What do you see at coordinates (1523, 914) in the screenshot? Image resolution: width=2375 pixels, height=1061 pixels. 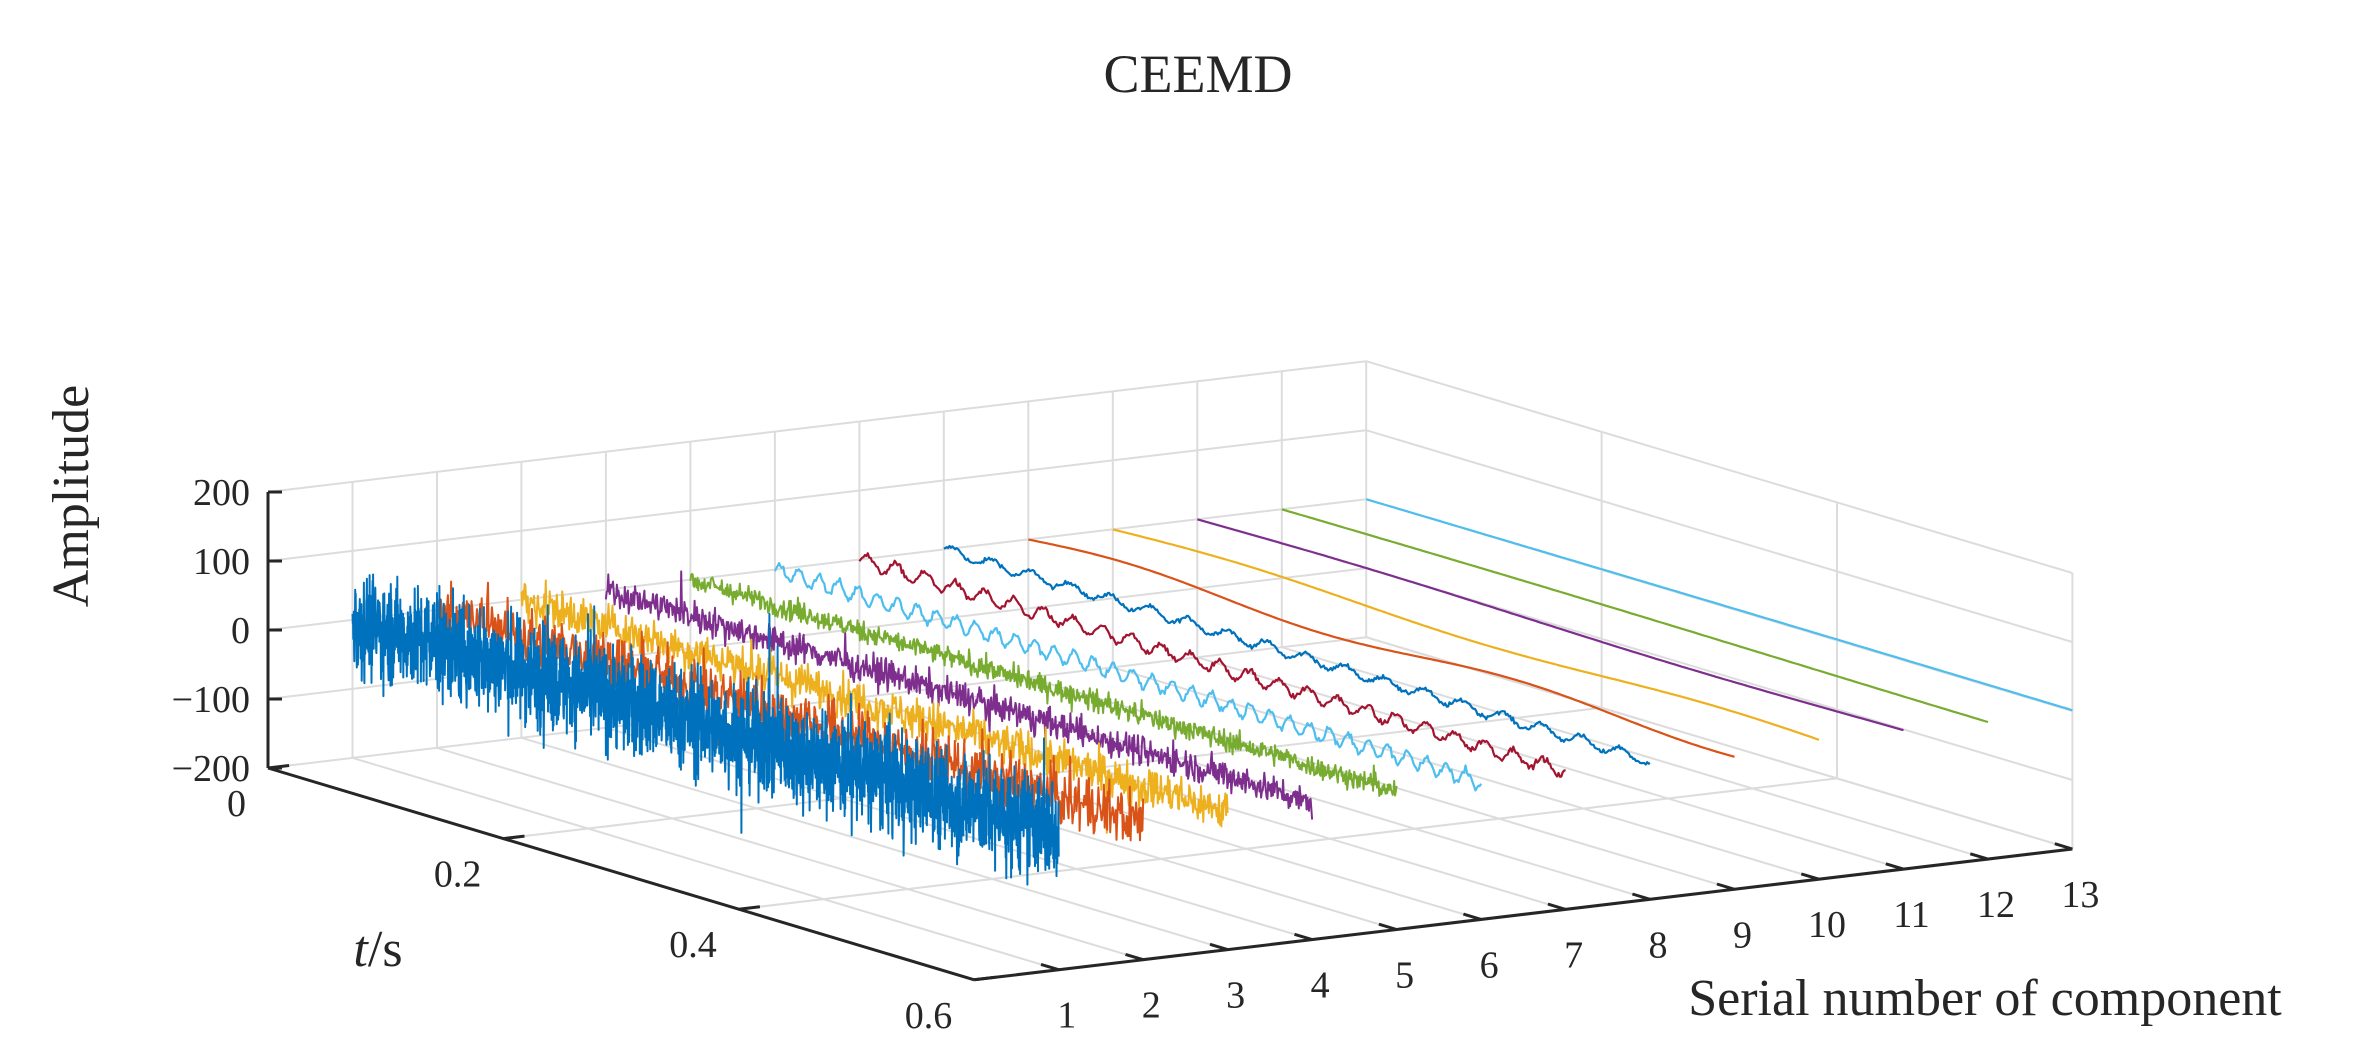 I see `x-axis-line` at bounding box center [1523, 914].